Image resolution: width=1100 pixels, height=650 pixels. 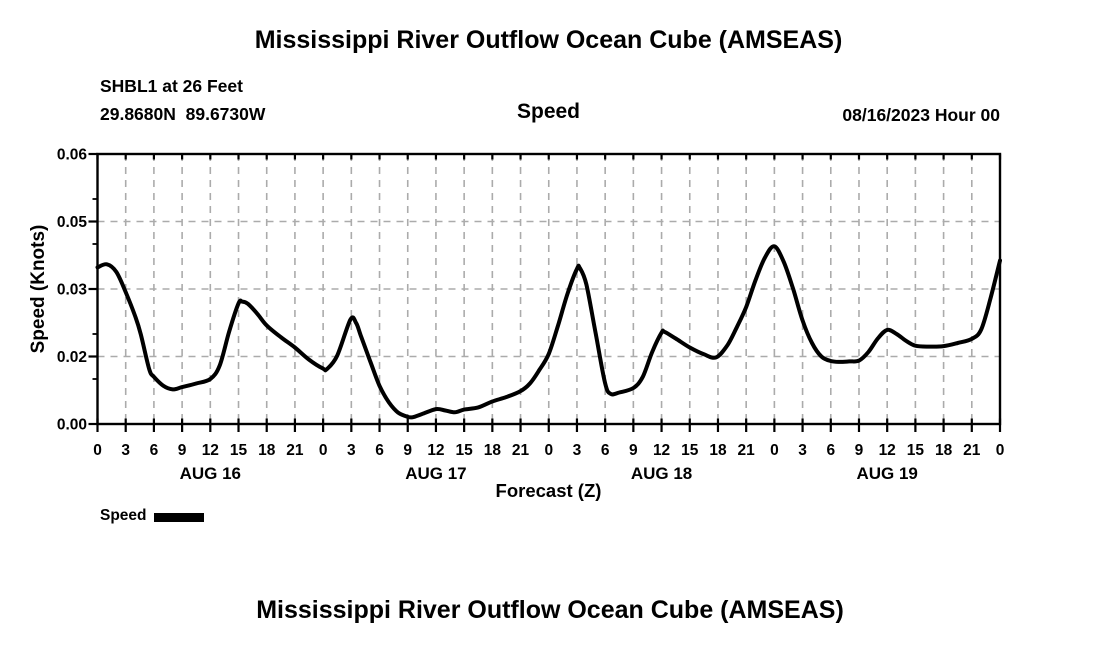 What do you see at coordinates (435, 473) in the screenshot?
I see `svg-text: AUG 17` at bounding box center [435, 473].